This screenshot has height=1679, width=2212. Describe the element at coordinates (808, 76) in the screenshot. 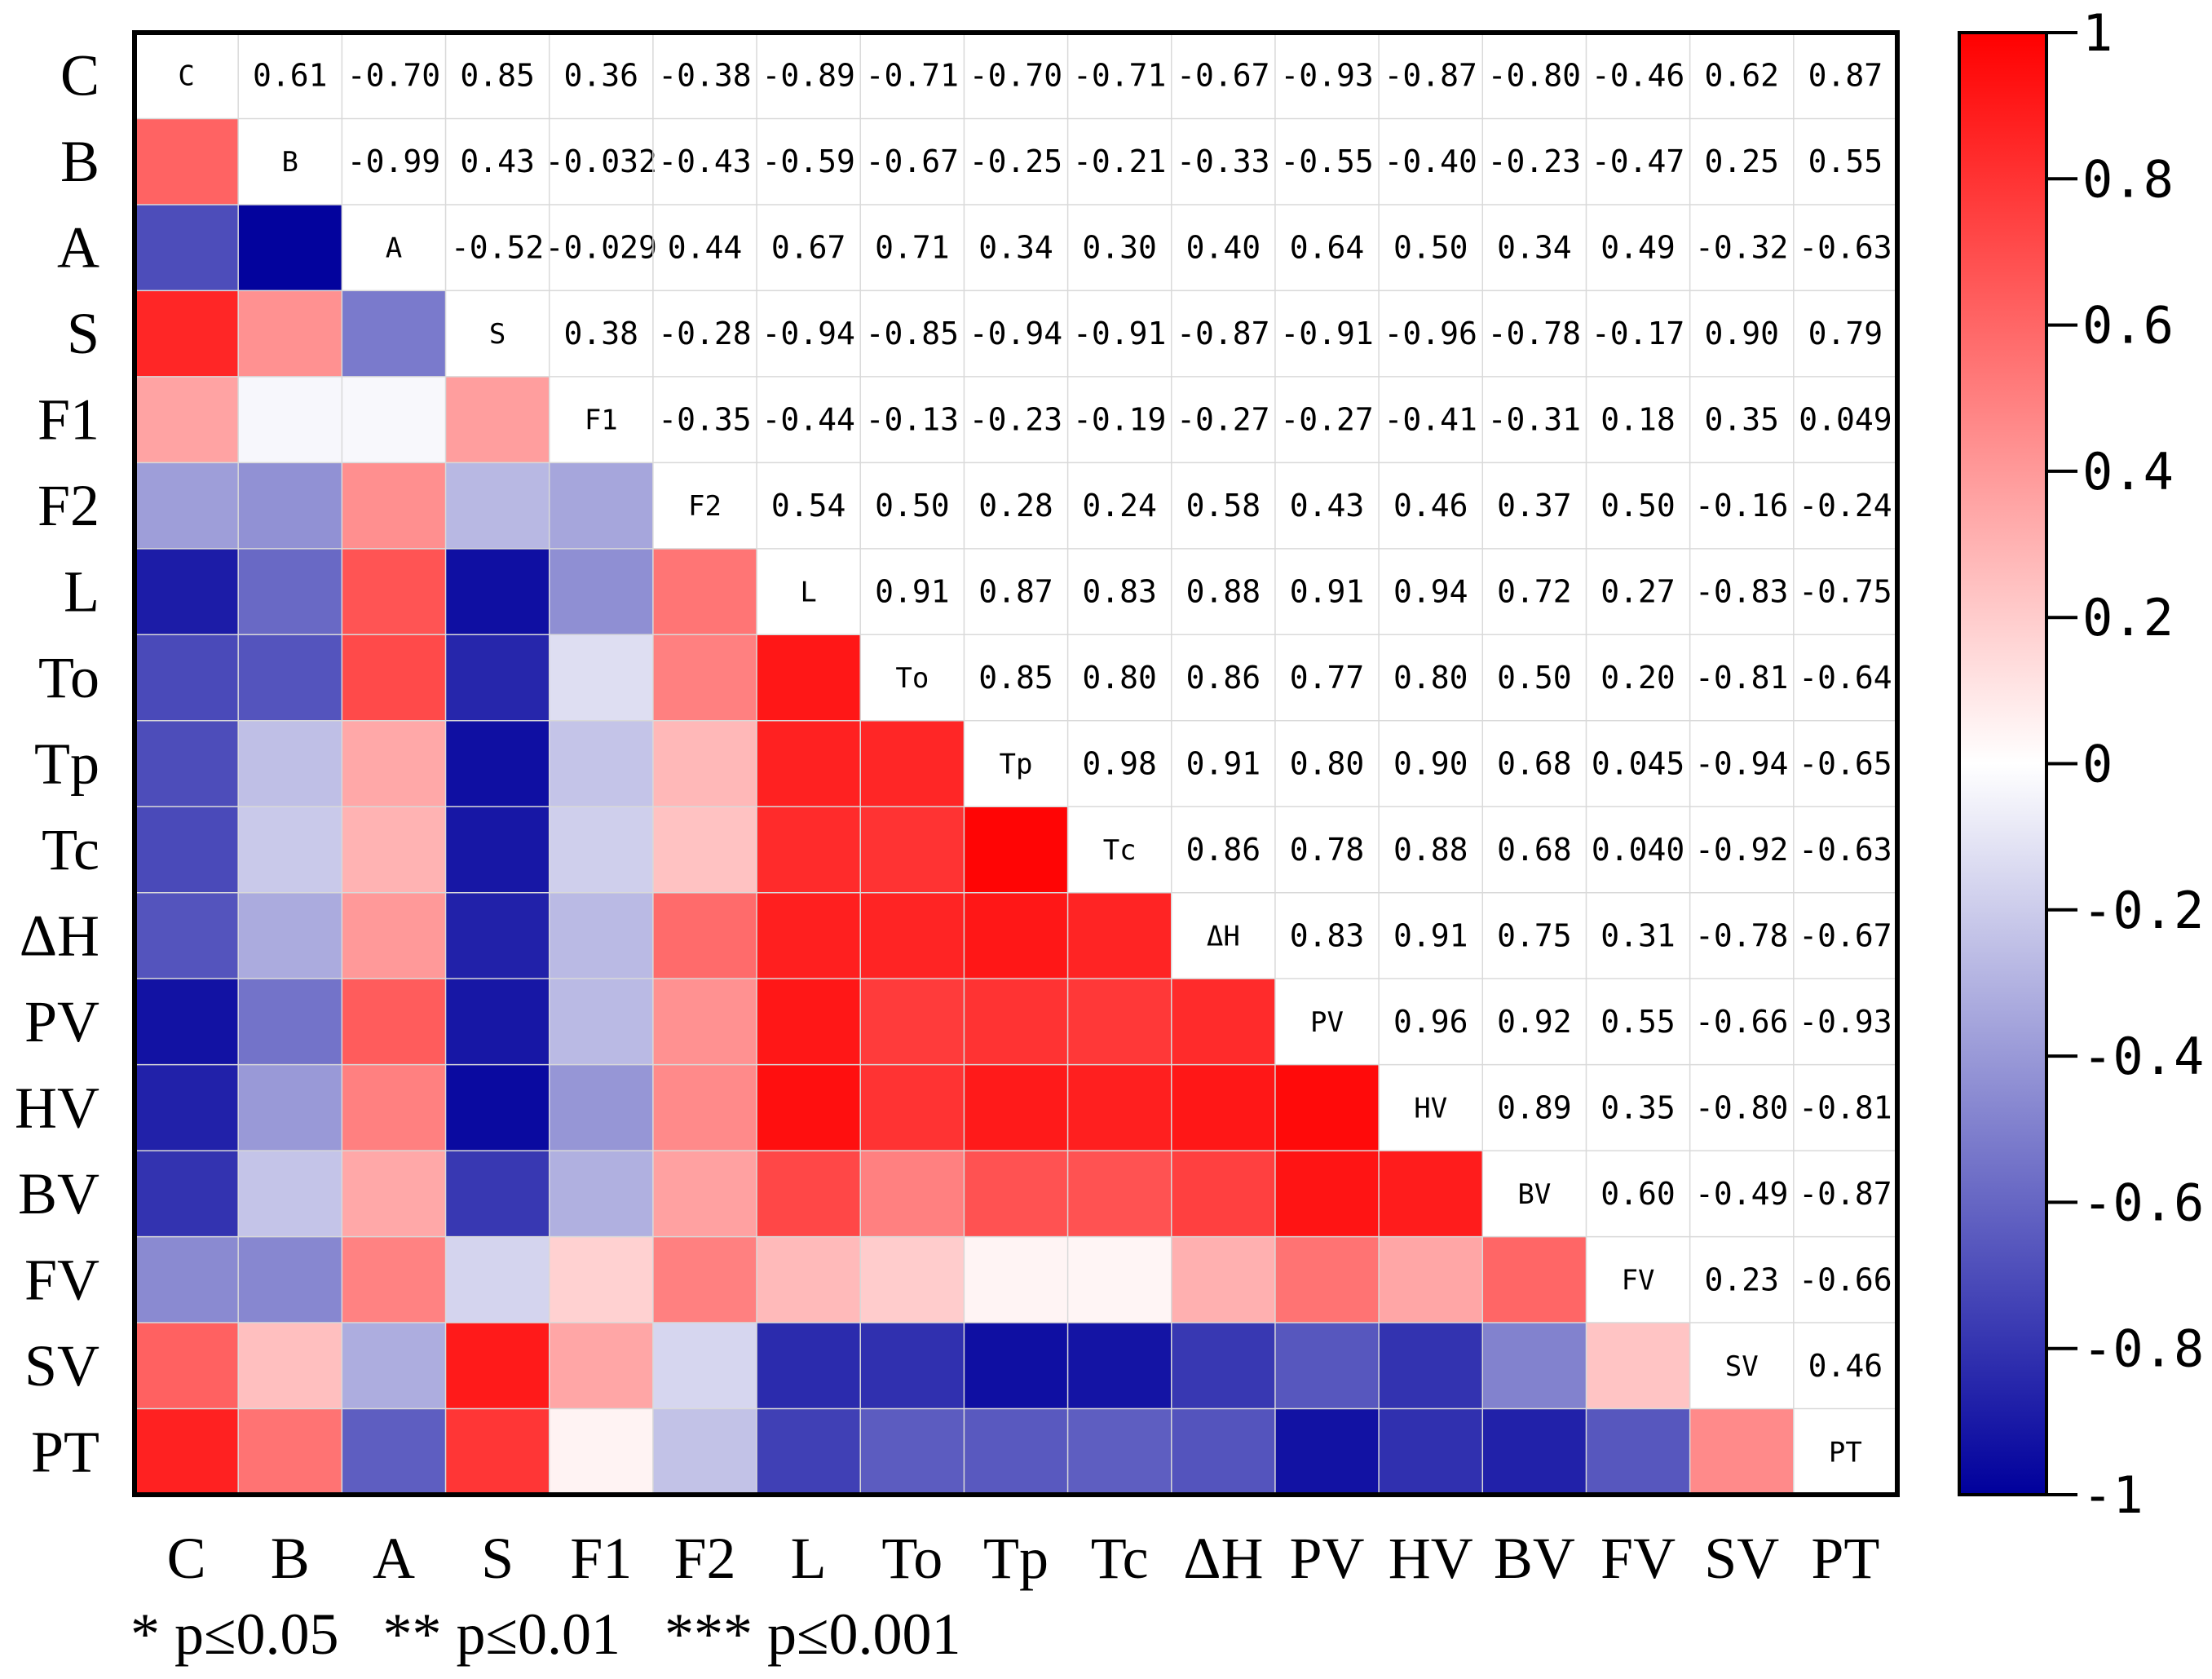

I see `correlation-value: -0.89` at that location.